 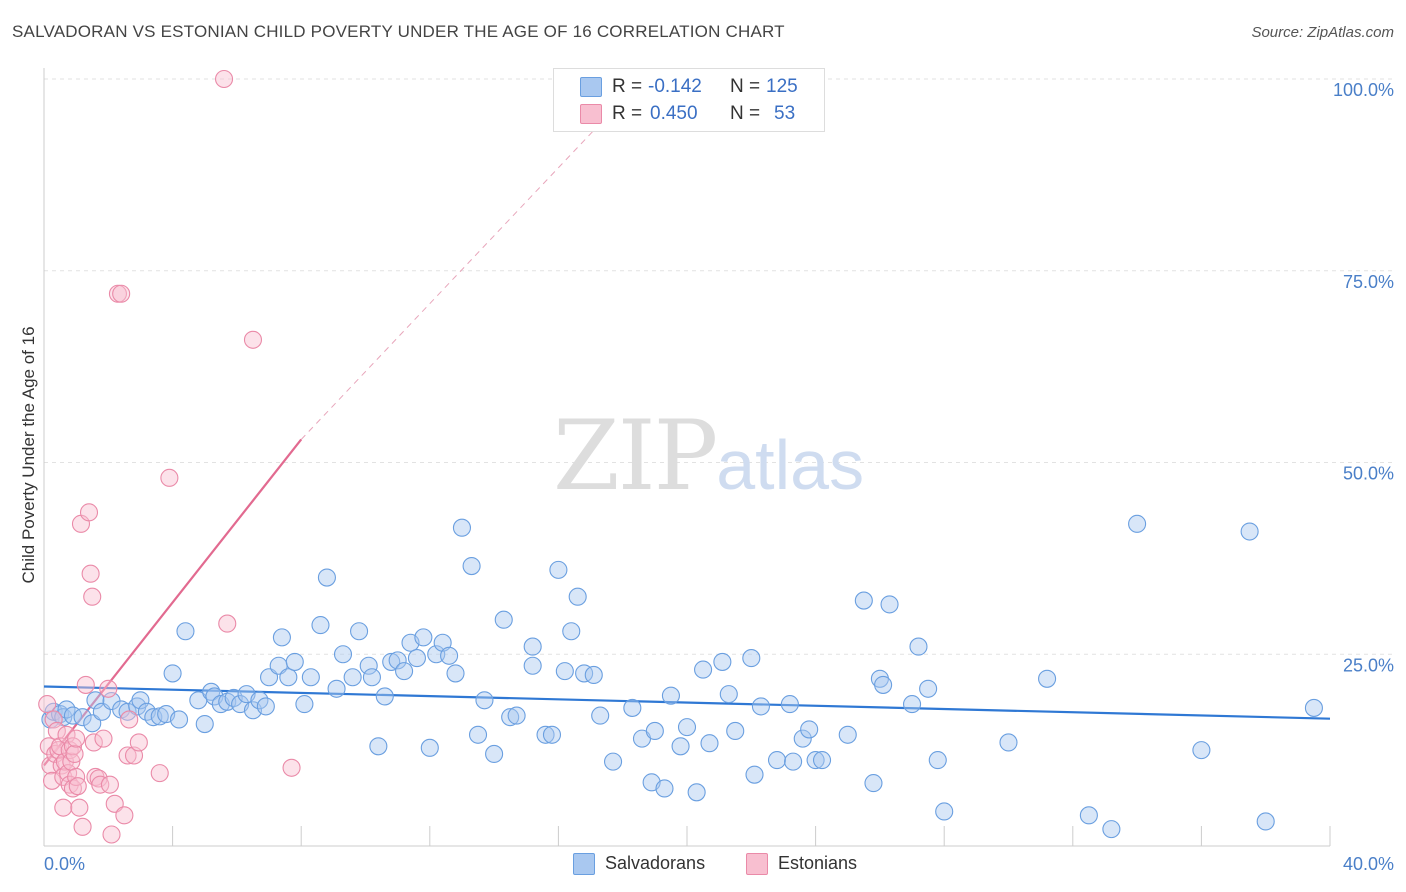 I want to click on legend-swatch-estonians, so click(x=591, y=114).